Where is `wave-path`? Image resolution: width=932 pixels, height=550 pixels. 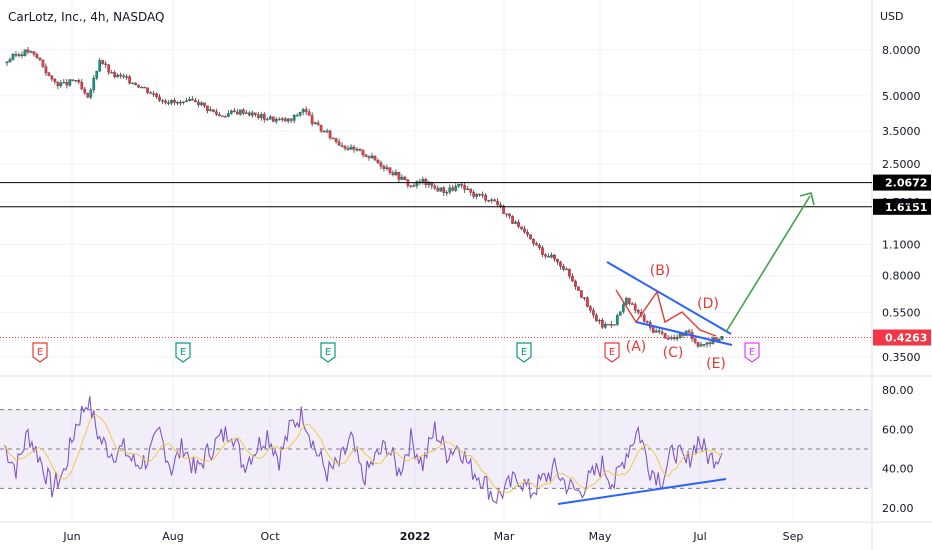
wave-path is located at coordinates (666, 313).